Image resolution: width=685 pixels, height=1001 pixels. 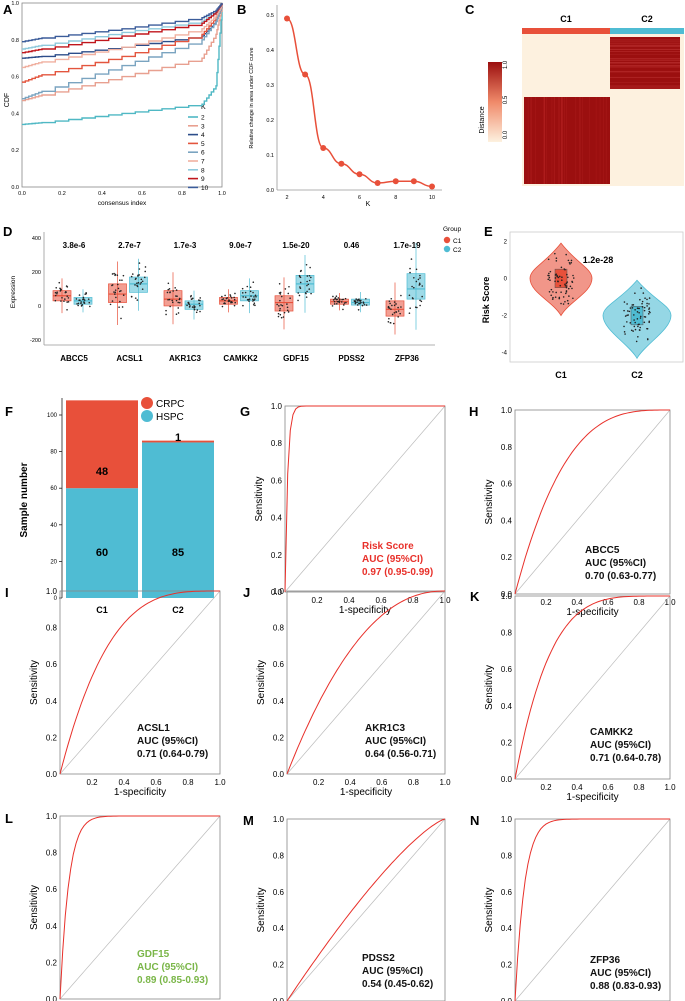 What do you see at coordinates (413, 181) in the screenshot?
I see `b-point-k9` at bounding box center [413, 181].